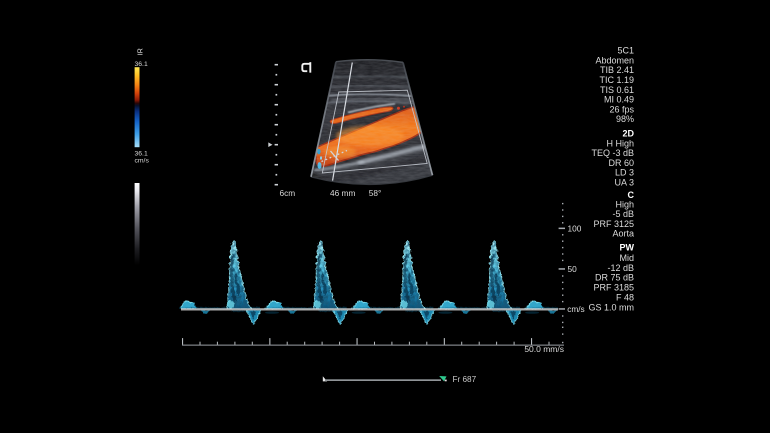 The width and height of the screenshot is (770, 433). What do you see at coordinates (611, 308) in the screenshot?
I see `svg-text: GS 1.0 mm` at bounding box center [611, 308].